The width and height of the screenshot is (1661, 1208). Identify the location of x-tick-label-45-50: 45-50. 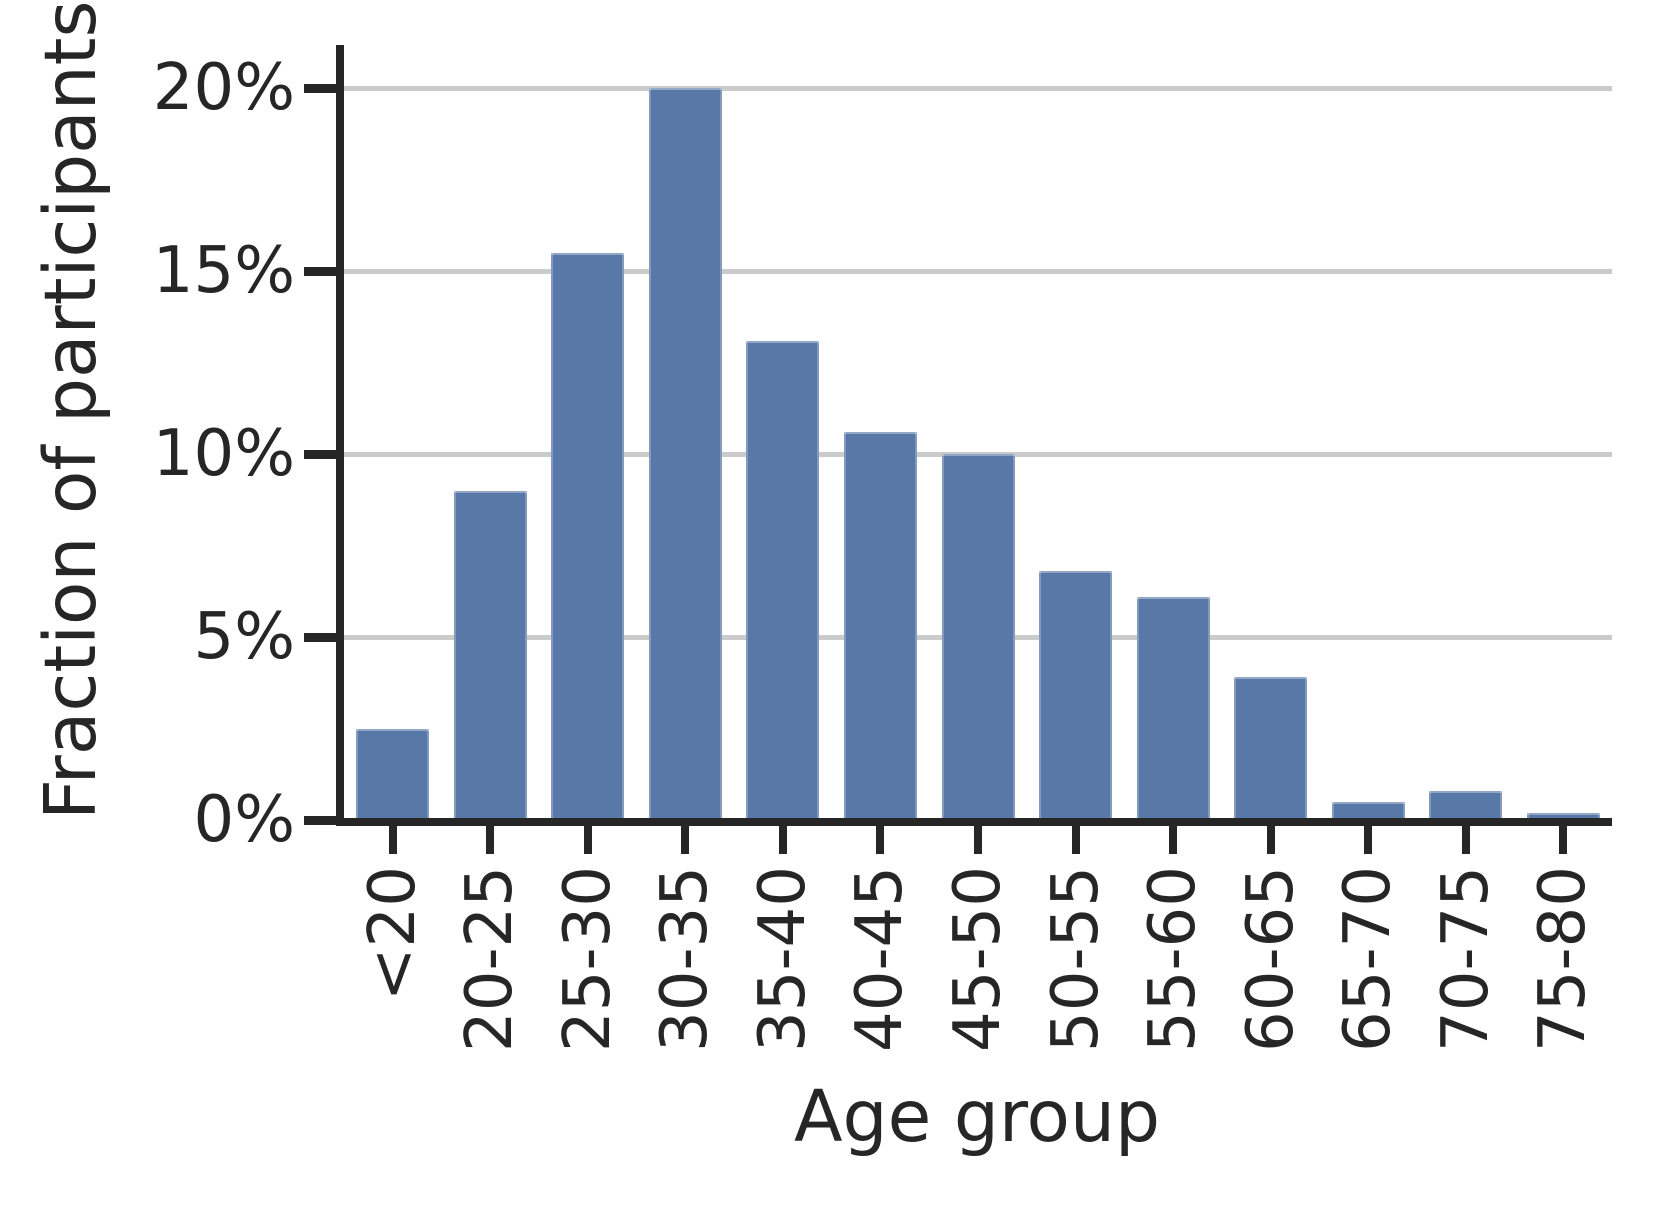
(978, 959).